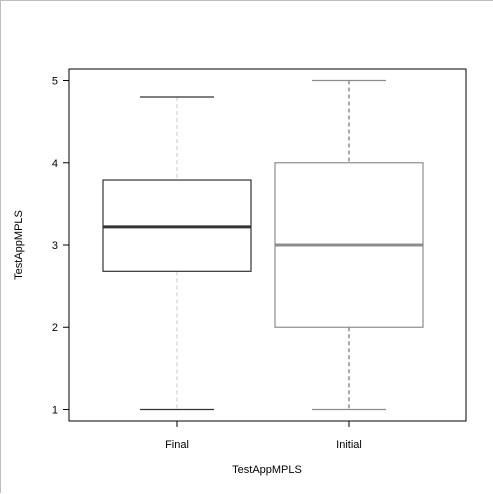  I want to click on y-tick-label: 3, so click(55, 246).